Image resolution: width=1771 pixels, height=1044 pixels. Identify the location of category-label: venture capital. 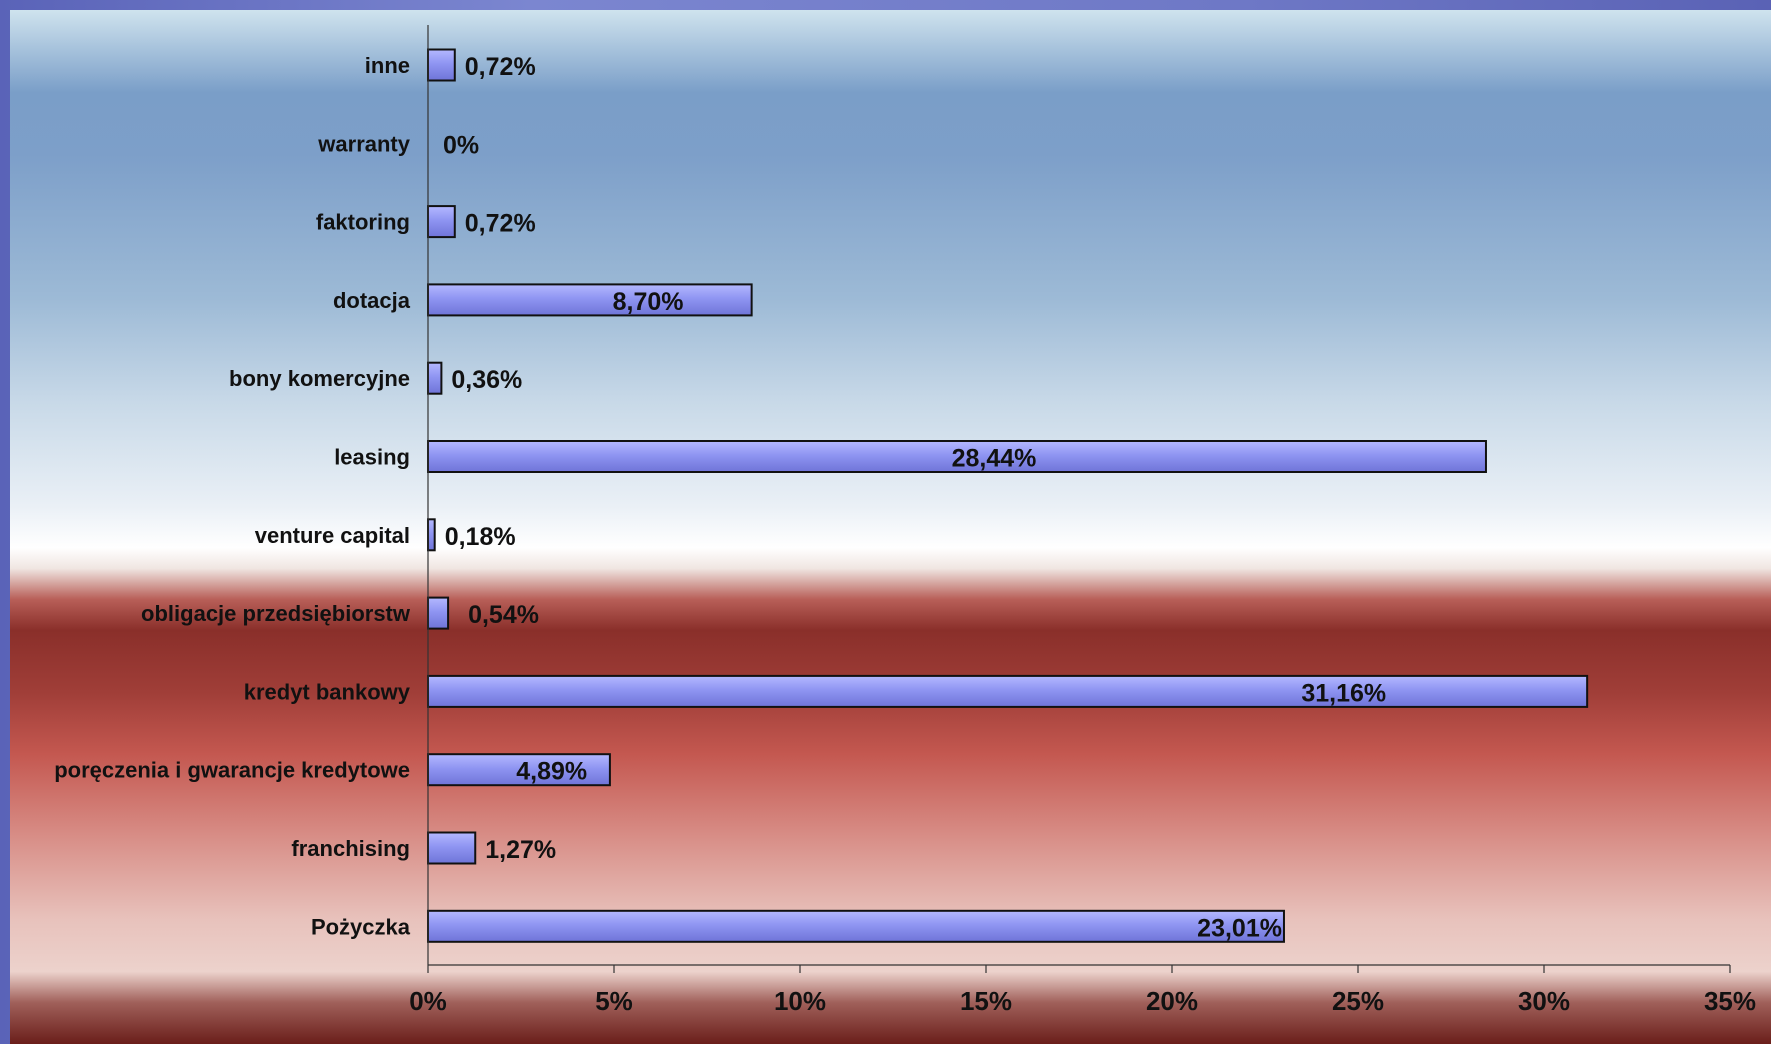
(332, 535).